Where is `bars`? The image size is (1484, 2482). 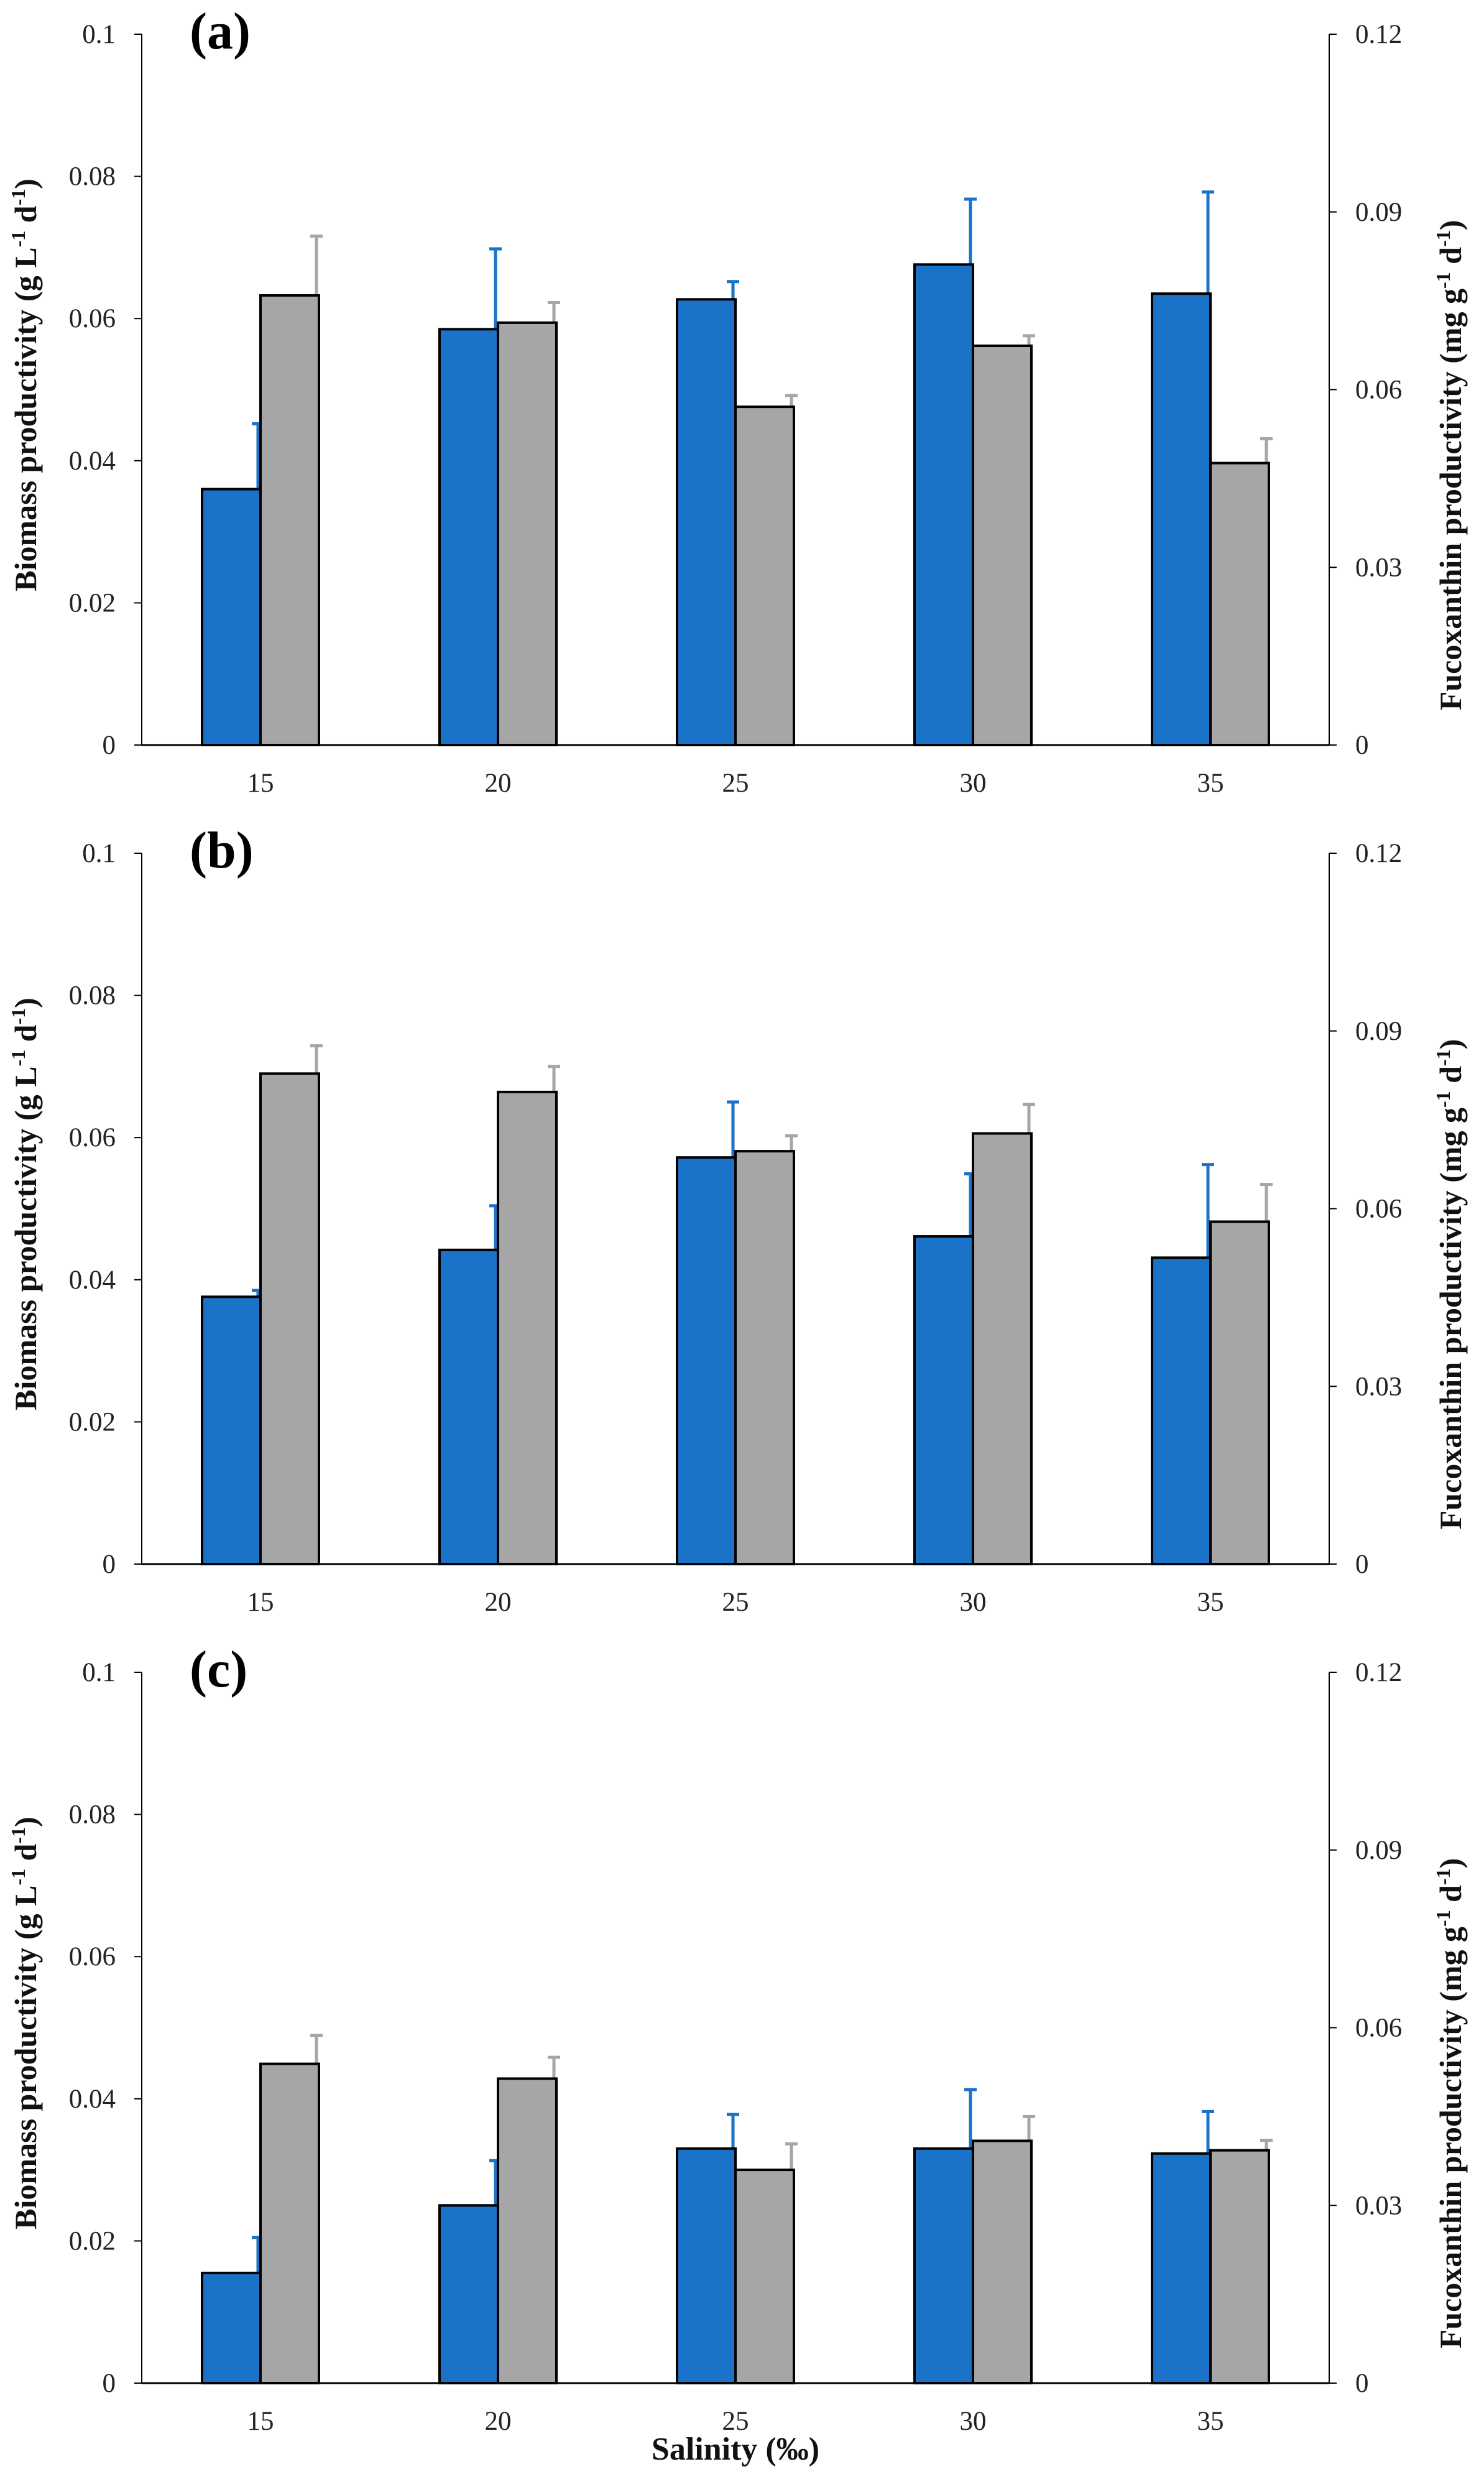 bars is located at coordinates (737, 2209).